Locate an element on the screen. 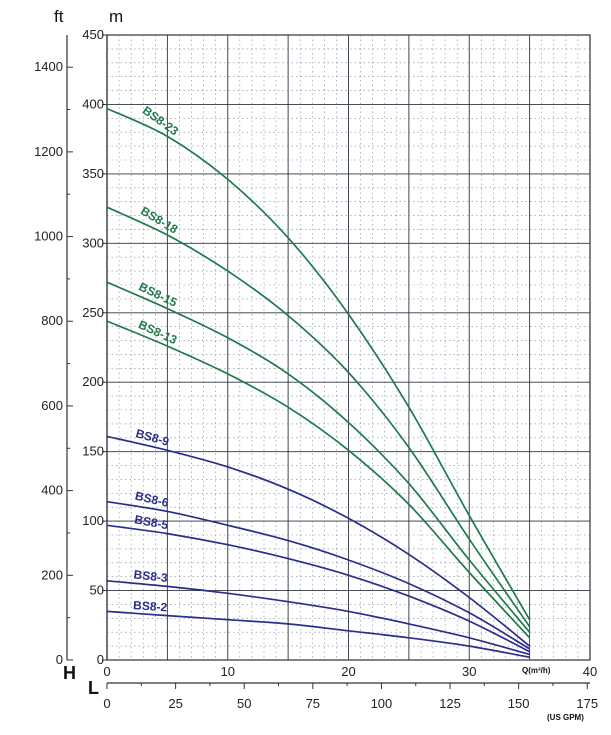 This screenshot has width=611, height=735. m-tick-label: 200 is located at coordinates (93, 381).